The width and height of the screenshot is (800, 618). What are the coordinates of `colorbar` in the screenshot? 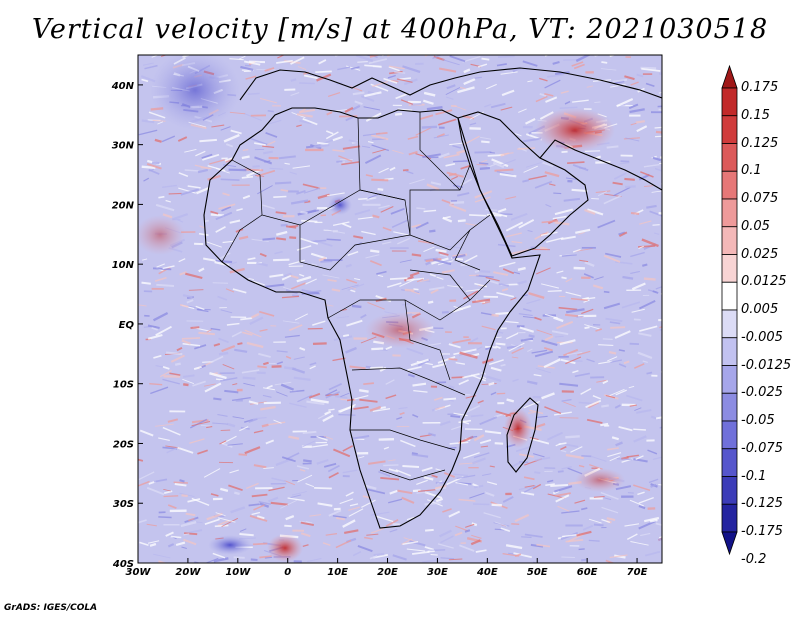 It's located at (729, 310).